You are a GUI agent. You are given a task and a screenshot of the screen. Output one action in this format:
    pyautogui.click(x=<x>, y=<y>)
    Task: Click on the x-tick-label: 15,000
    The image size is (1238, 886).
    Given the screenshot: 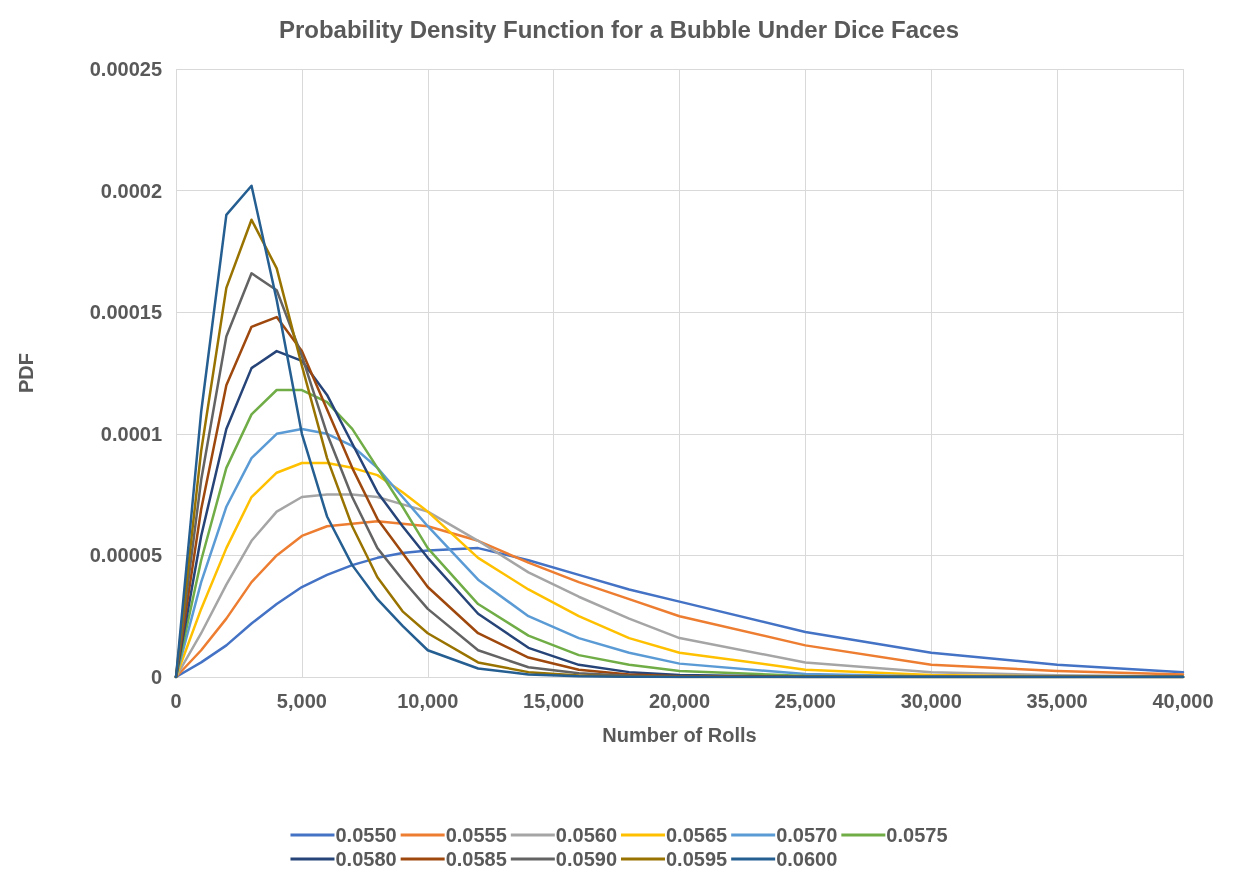 What is the action you would take?
    pyautogui.click(x=554, y=701)
    